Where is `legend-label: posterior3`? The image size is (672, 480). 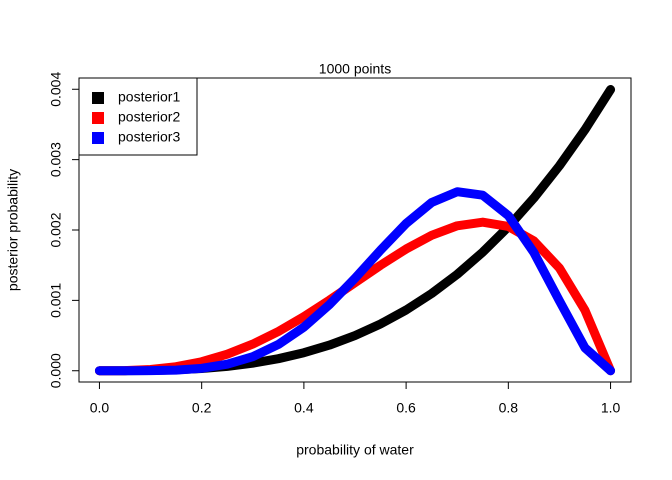 legend-label: posterior3 is located at coordinates (149, 137).